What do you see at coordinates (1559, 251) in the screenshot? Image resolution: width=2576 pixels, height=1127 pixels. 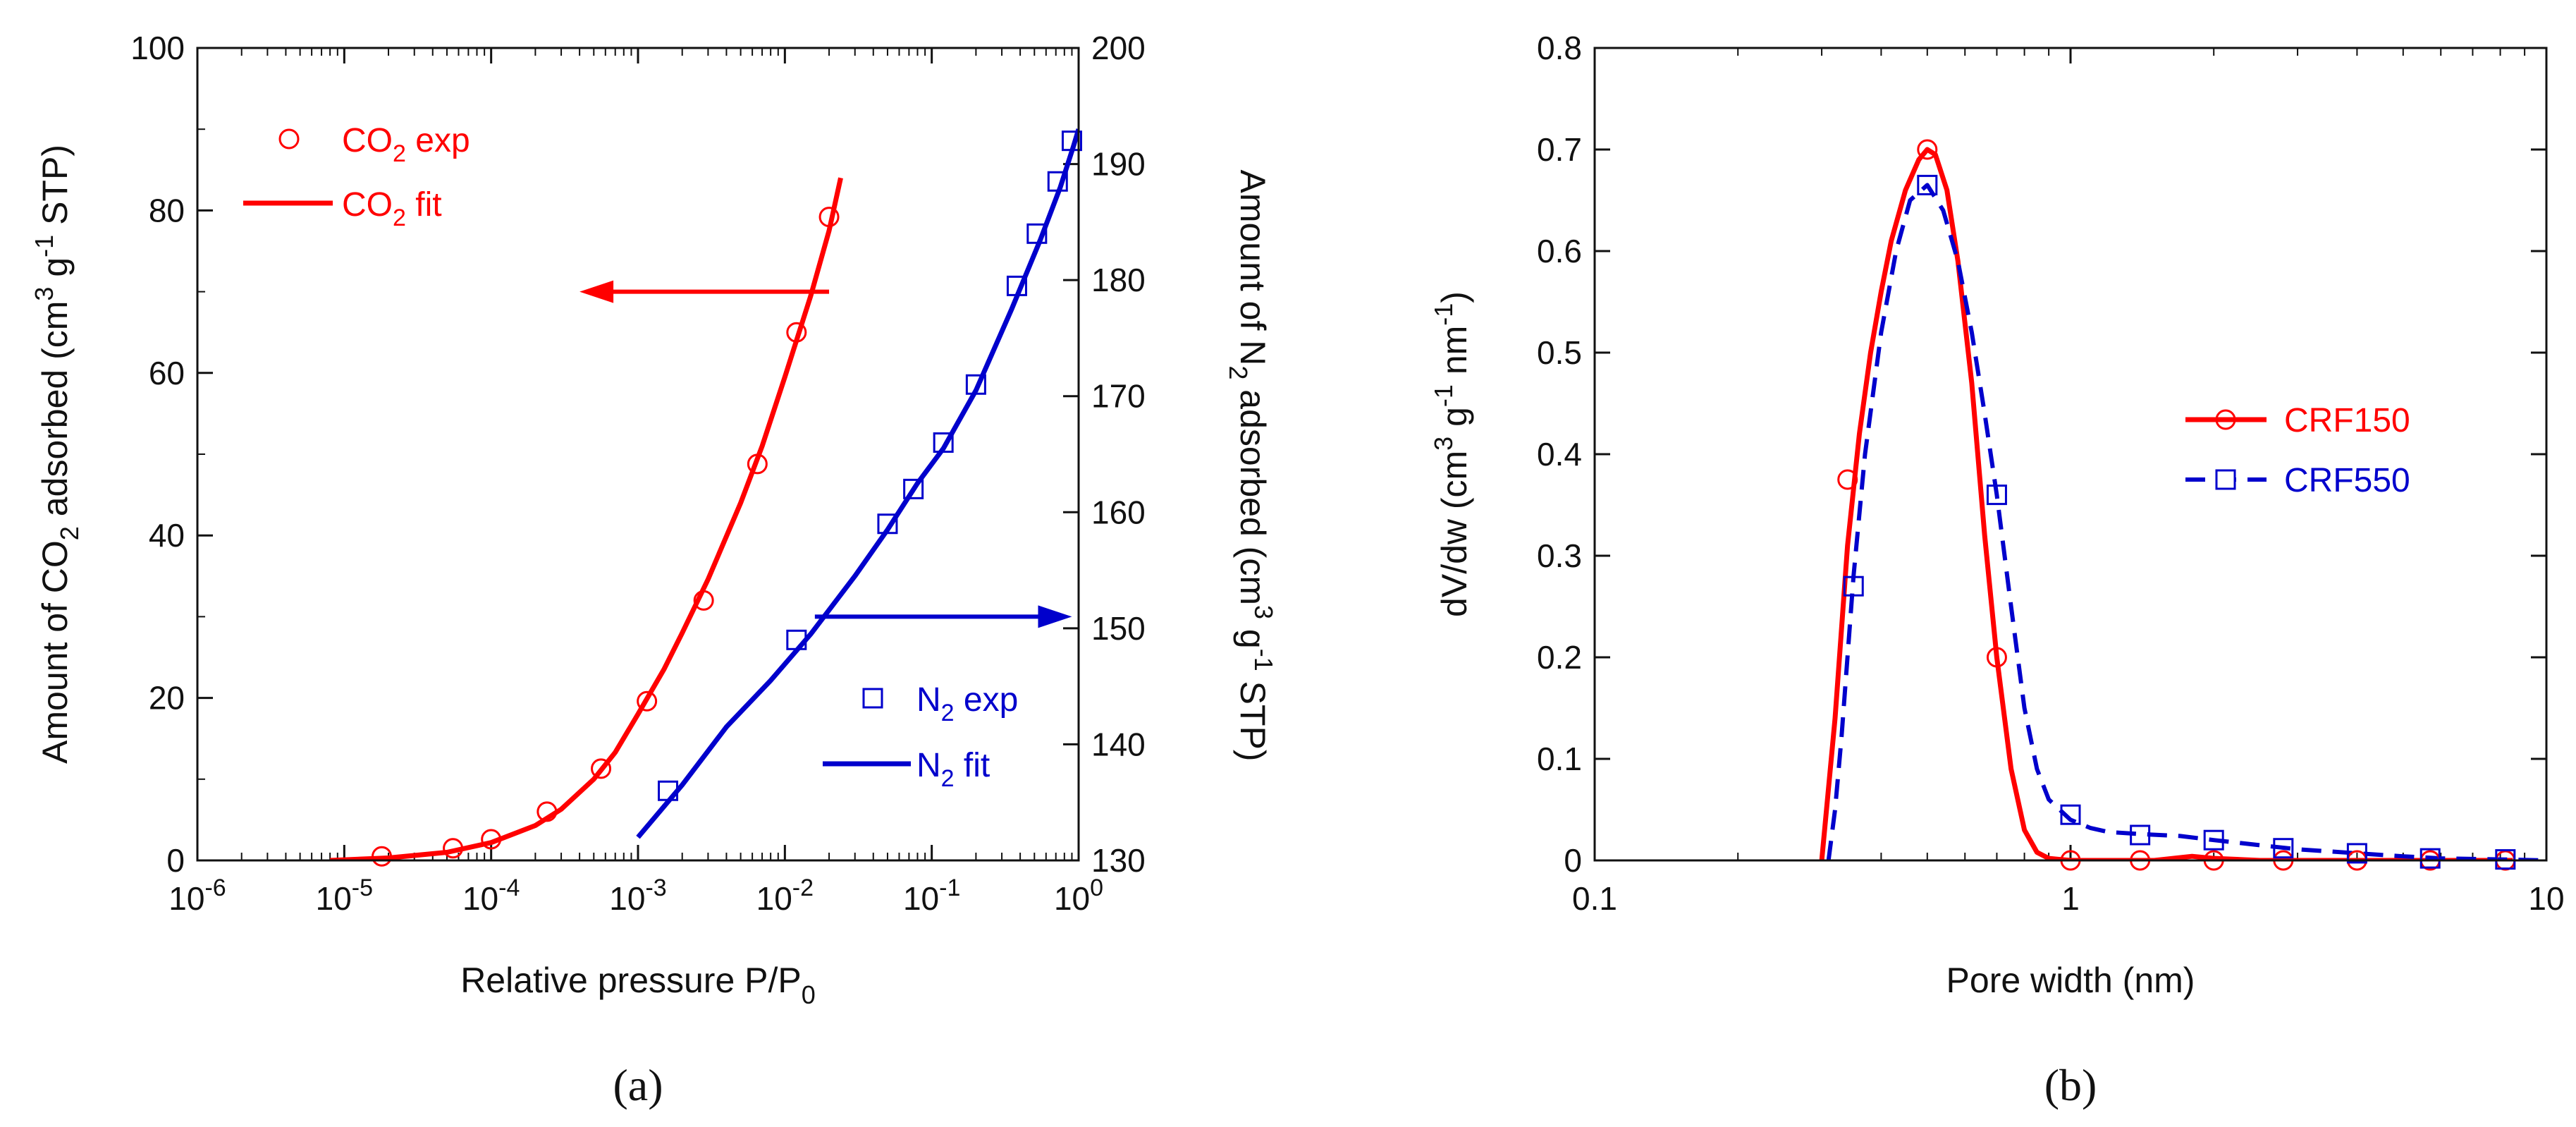 I see `chart-b-y-tick-label: 0.6` at bounding box center [1559, 251].